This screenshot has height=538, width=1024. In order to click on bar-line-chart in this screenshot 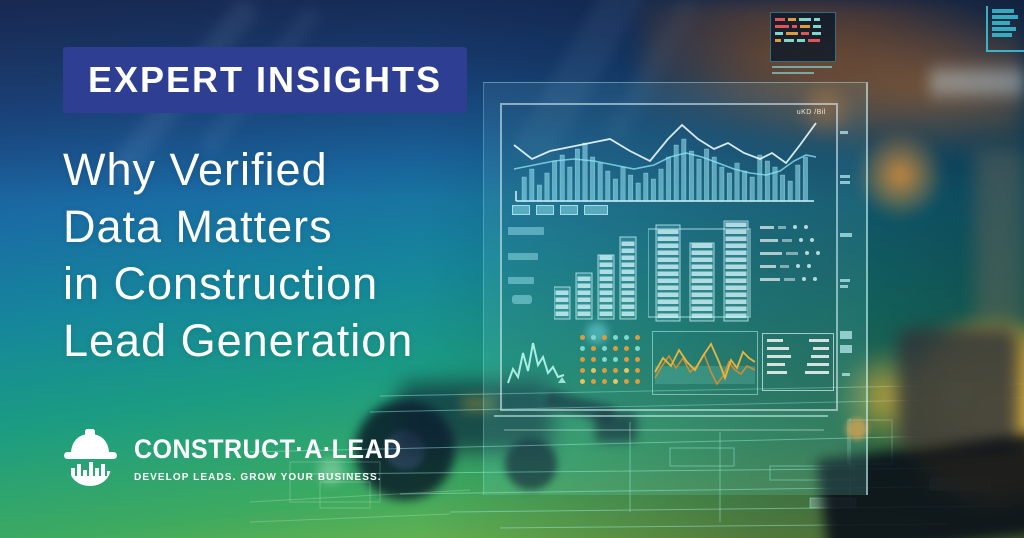, I will do `click(665, 162)`.